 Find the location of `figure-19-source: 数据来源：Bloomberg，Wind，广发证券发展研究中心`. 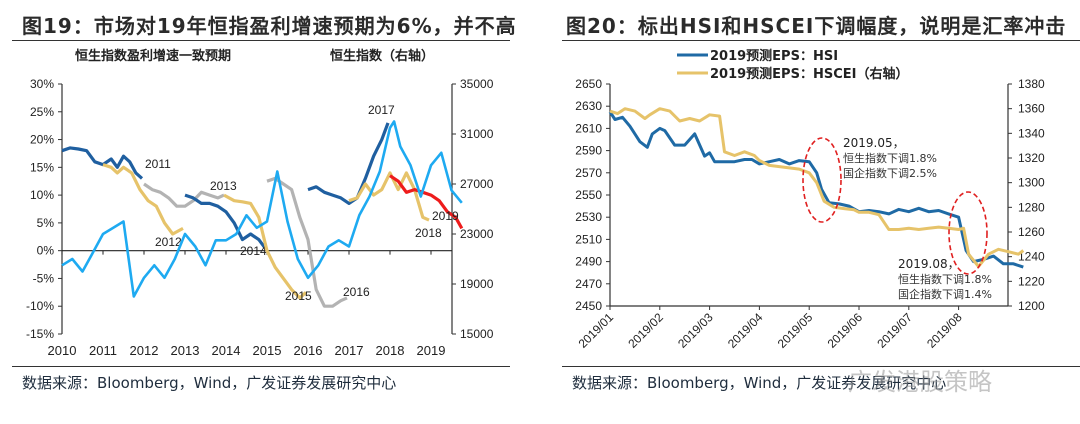

figure-19-source: 数据来源：Bloomberg，Wind，广发证券发展研究中心 is located at coordinates (209, 383).